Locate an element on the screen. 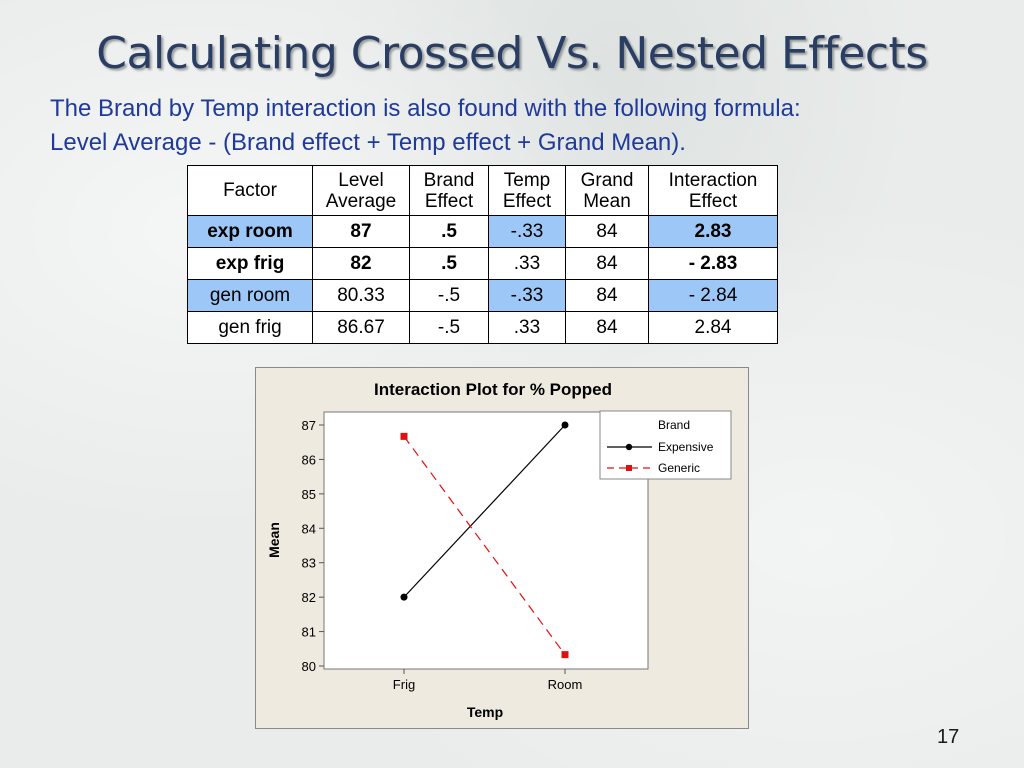 Image resolution: width=1024 pixels, height=768 pixels. table-cell: gen room is located at coordinates (250, 295).